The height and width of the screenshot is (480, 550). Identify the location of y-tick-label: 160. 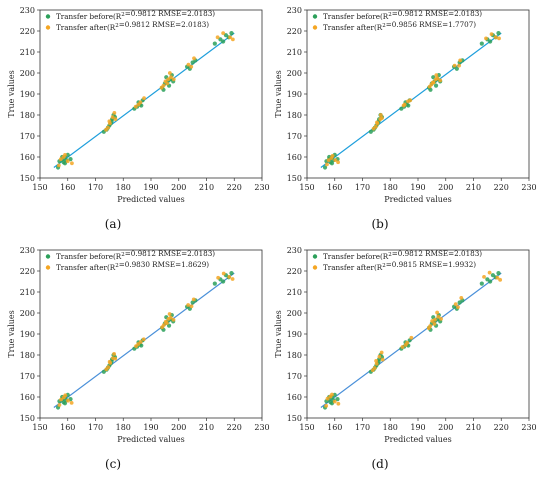
(27, 157).